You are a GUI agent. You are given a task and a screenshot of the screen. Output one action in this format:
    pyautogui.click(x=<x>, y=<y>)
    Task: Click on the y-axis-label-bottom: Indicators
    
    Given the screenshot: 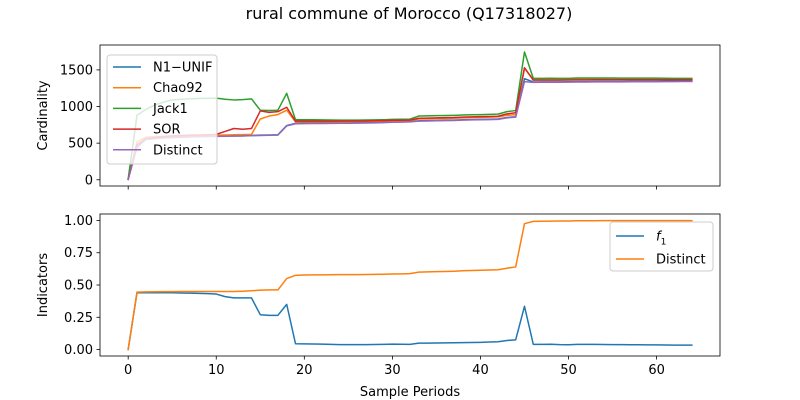 What is the action you would take?
    pyautogui.click(x=43, y=285)
    